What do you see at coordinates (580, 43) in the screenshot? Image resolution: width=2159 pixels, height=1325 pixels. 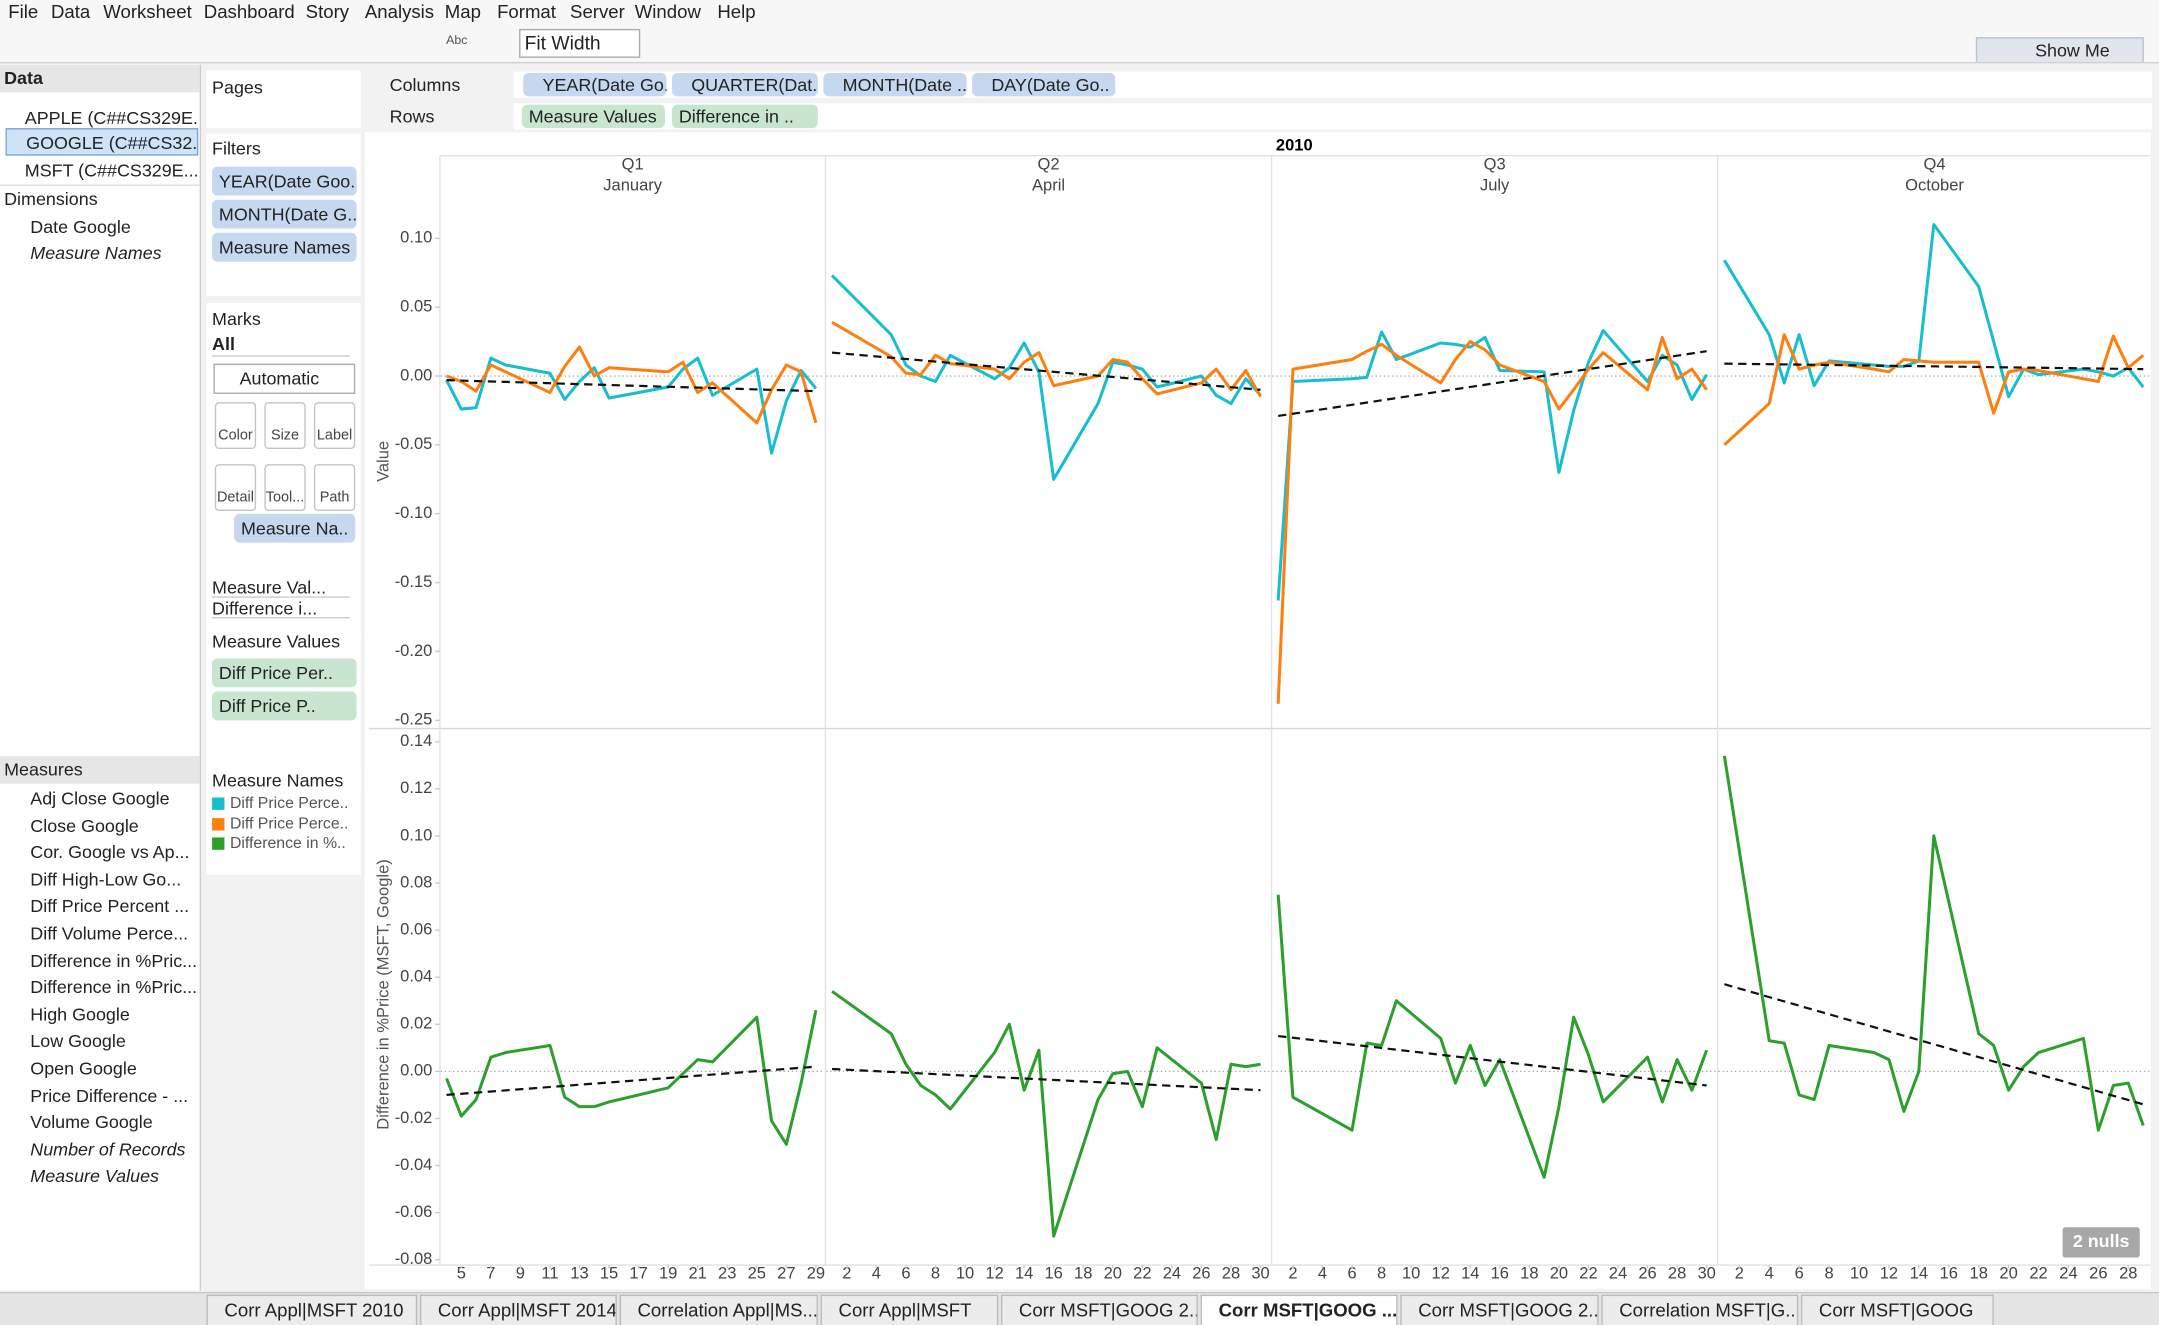 I see `fit-dropdown: Fit Width` at bounding box center [580, 43].